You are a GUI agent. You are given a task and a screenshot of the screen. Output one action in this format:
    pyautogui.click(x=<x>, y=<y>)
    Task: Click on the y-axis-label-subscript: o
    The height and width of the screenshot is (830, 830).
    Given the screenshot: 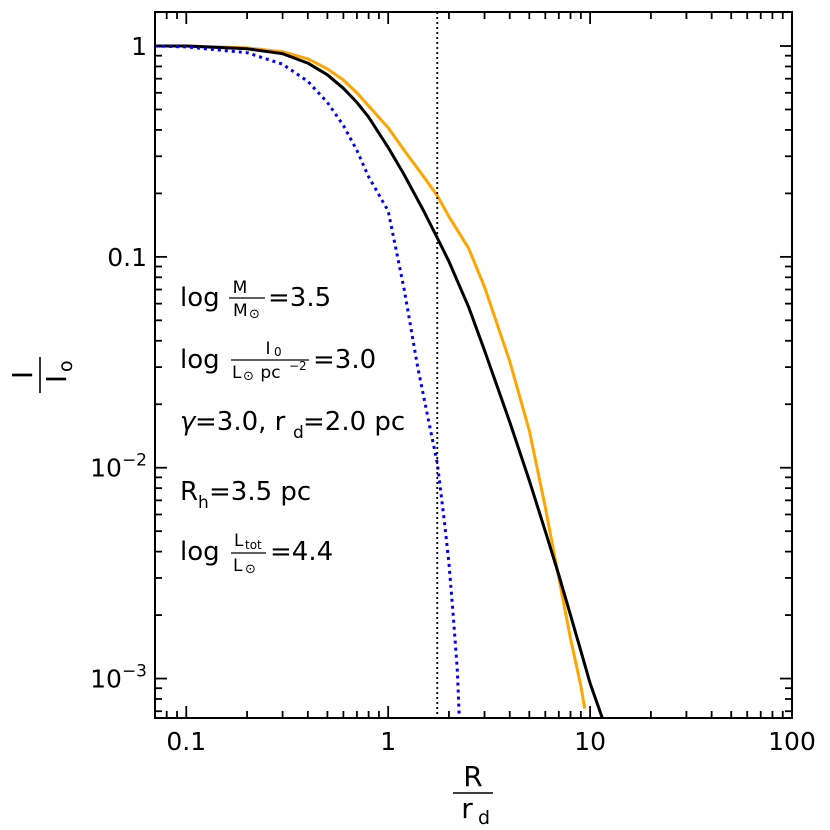 What is the action you would take?
    pyautogui.click(x=66, y=366)
    